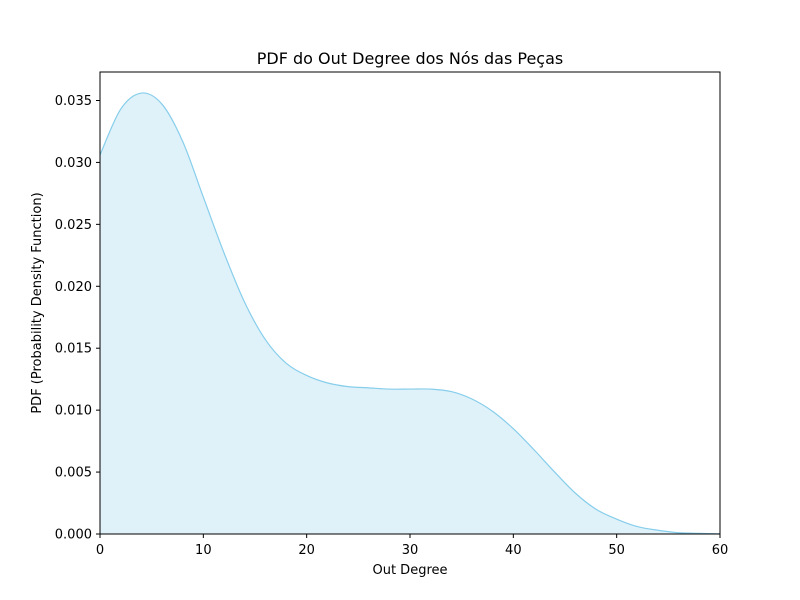  Describe the element at coordinates (37, 302) in the screenshot. I see `y-axis-title: PDF (Probability Density Function)` at that location.